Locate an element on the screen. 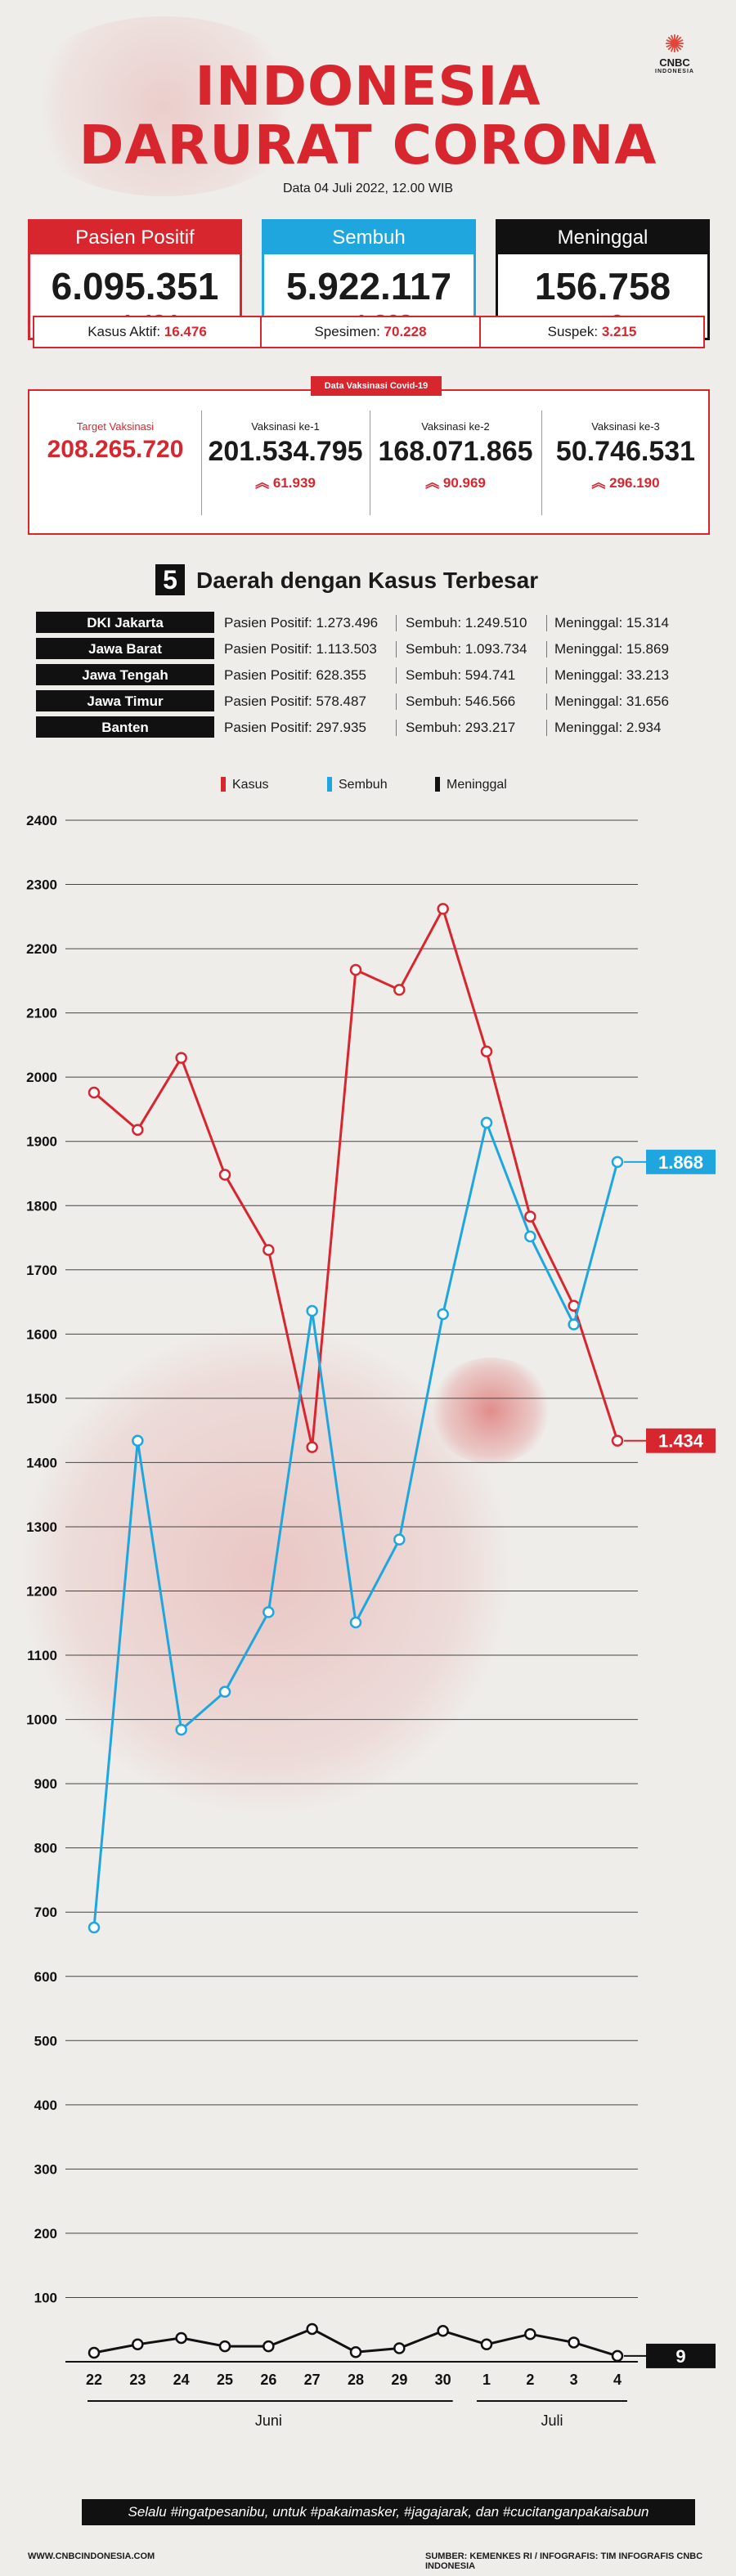 The height and width of the screenshot is (2576, 736). sembuh-label: Sembuh is located at coordinates (368, 238).